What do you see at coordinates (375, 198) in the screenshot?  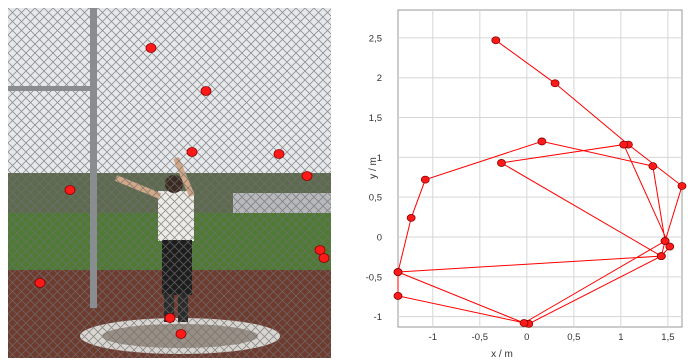 I see `y-tick-label: 0,5` at bounding box center [375, 198].